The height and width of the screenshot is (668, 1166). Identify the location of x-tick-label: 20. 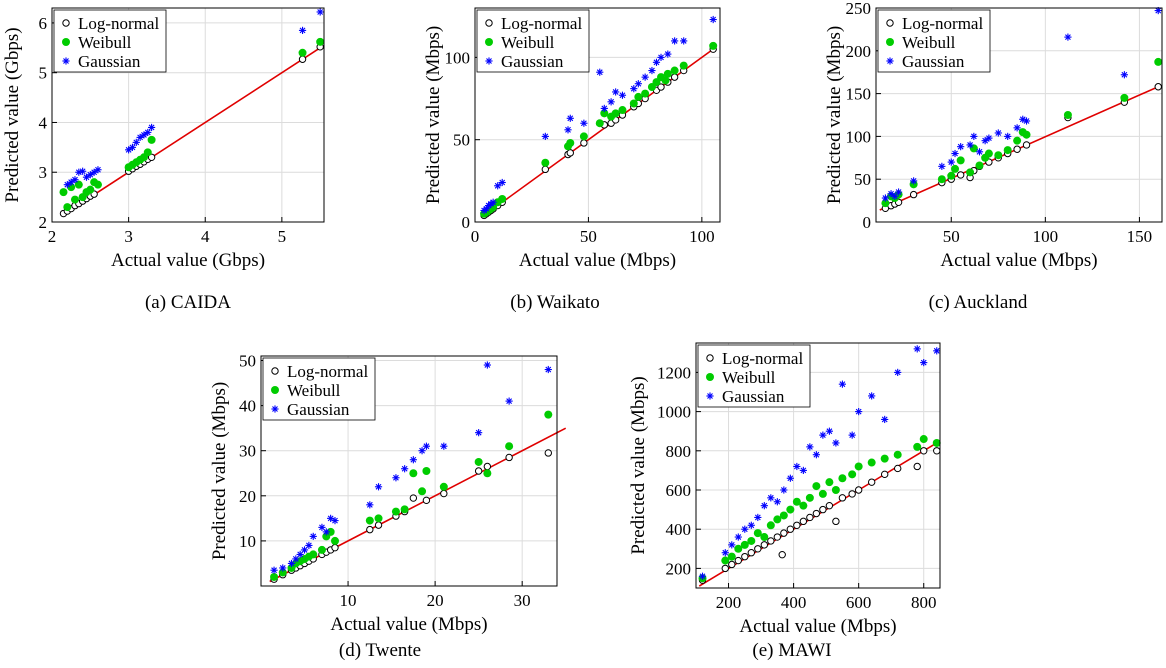
(435, 600).